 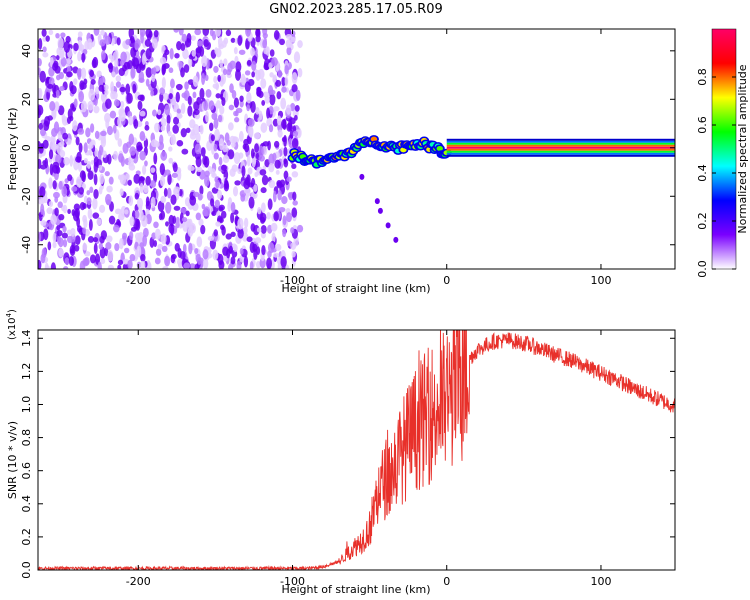 I want to click on snr-y-axis-label: SNR (10 * v/v), so click(x=12, y=460).